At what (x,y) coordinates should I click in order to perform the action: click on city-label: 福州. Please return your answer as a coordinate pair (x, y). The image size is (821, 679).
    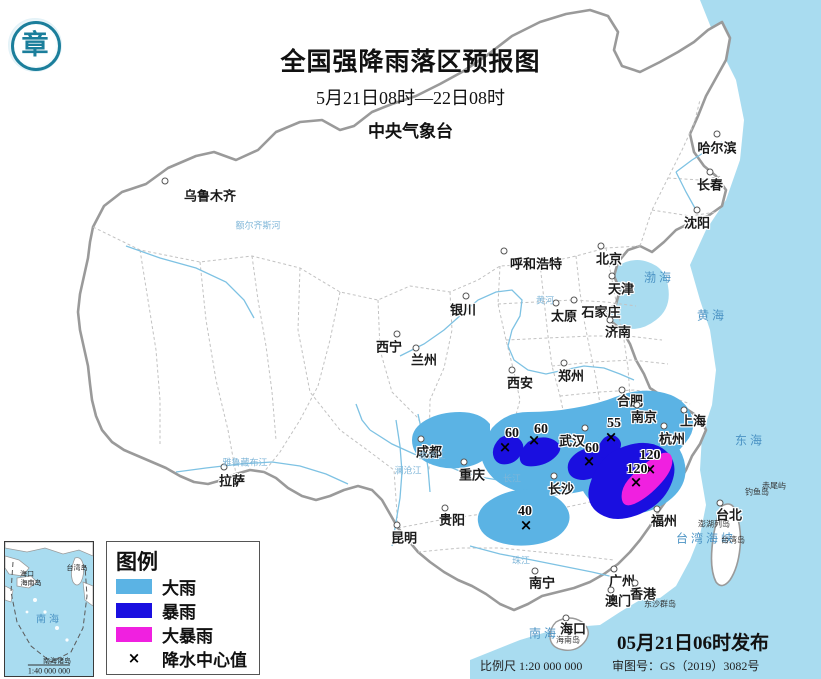
    Looking at the image, I should click on (664, 521).